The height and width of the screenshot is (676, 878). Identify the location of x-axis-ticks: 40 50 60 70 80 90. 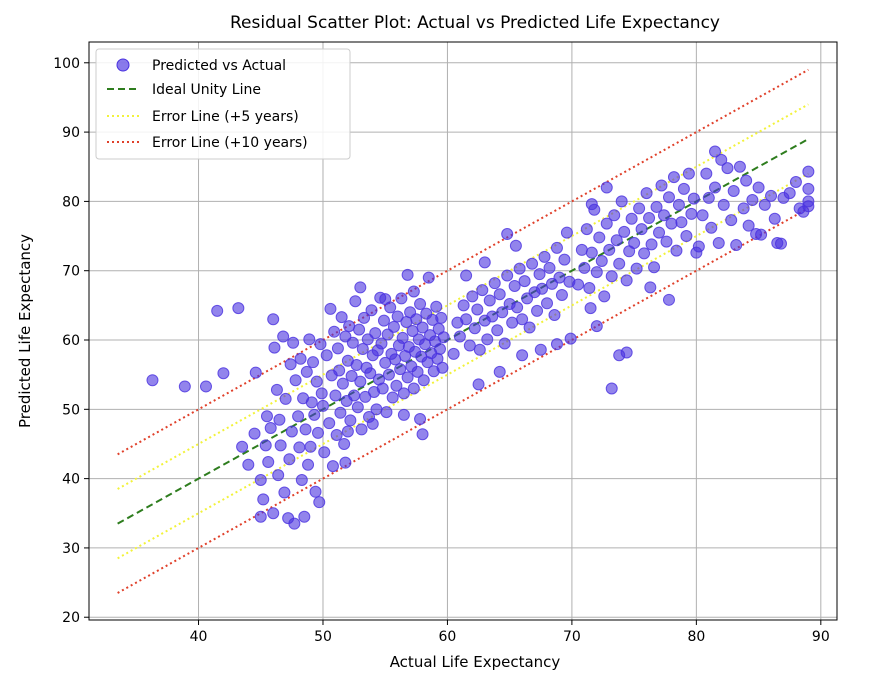
(510, 632).